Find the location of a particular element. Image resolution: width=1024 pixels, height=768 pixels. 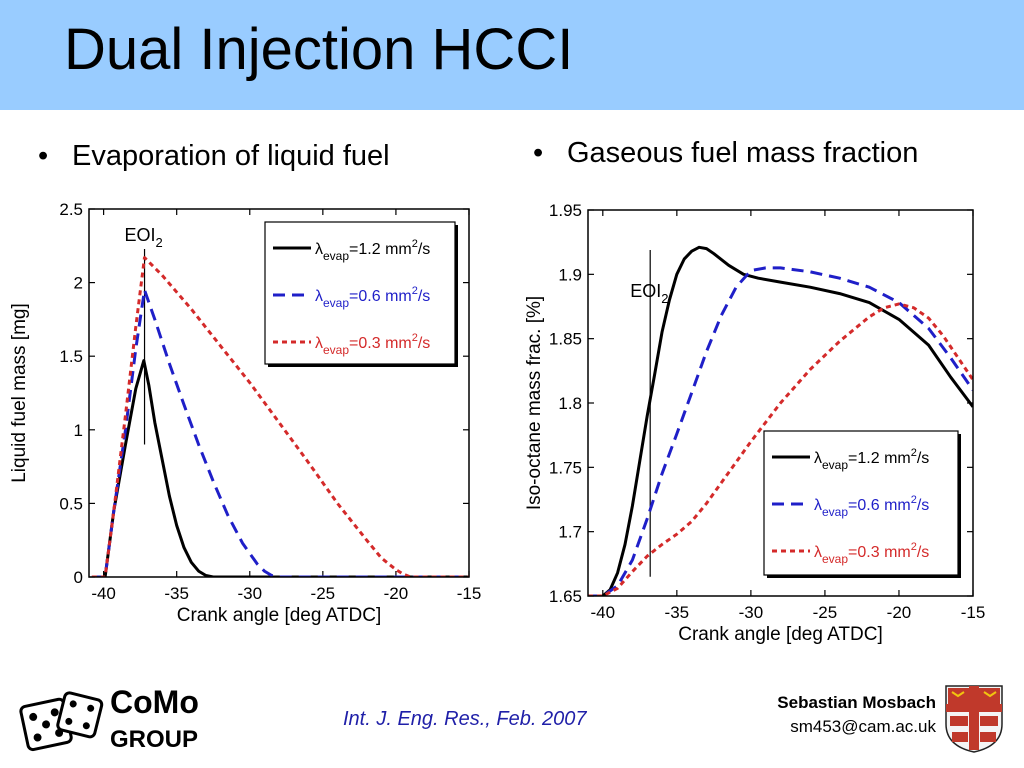

y-tick-label: 1.9 is located at coordinates (570, 274).